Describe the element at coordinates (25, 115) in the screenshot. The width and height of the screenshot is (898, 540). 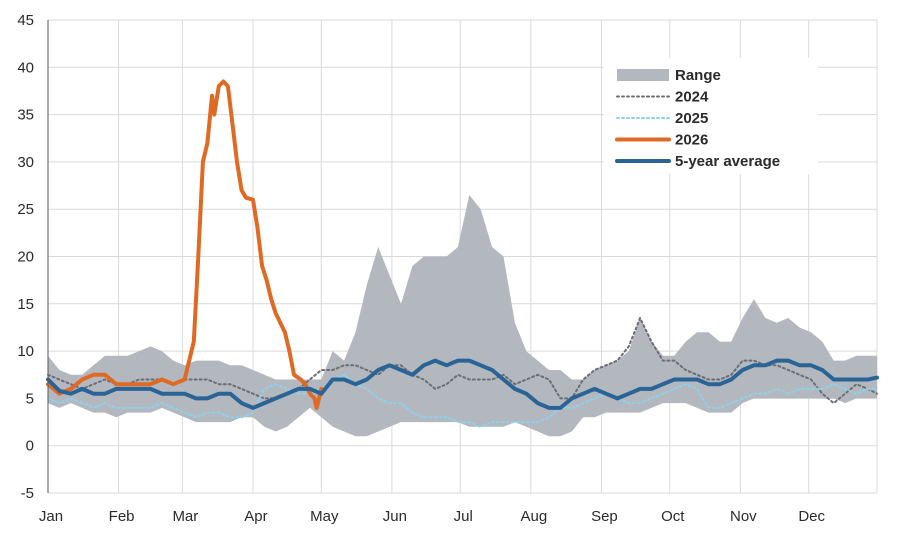
I see `y-tick-label: 35` at that location.